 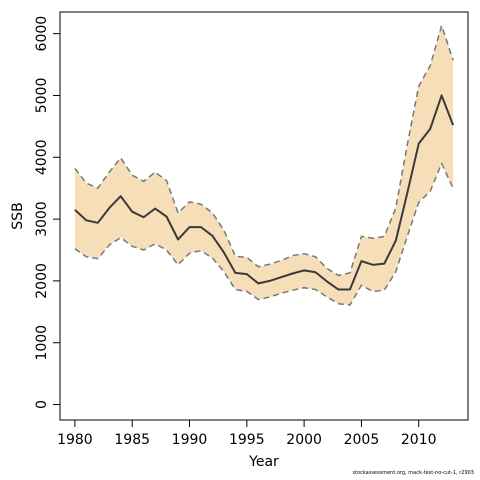 What do you see at coordinates (42, 404) in the screenshot?
I see `y-tick-label: 0` at bounding box center [42, 404].